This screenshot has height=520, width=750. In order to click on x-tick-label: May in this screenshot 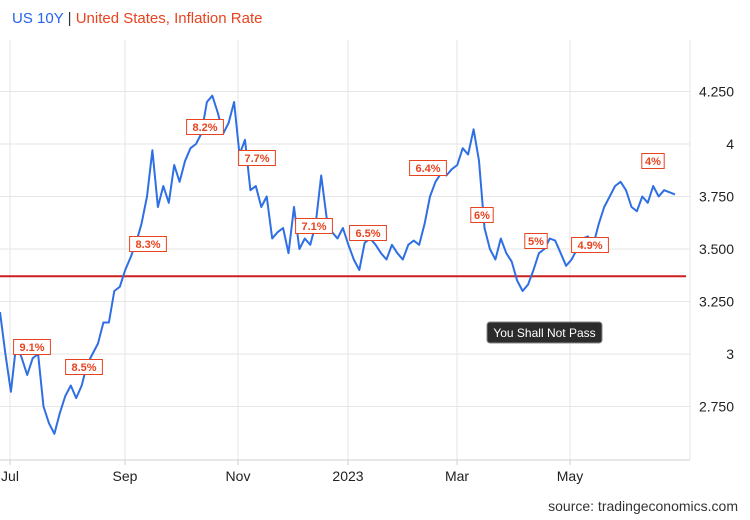, I will do `click(570, 476)`.